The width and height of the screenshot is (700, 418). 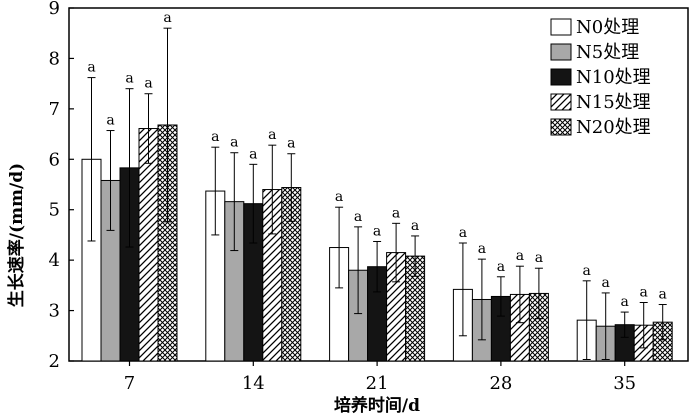 What do you see at coordinates (624, 383) in the screenshot?
I see `x-tick-label: 35` at bounding box center [624, 383].